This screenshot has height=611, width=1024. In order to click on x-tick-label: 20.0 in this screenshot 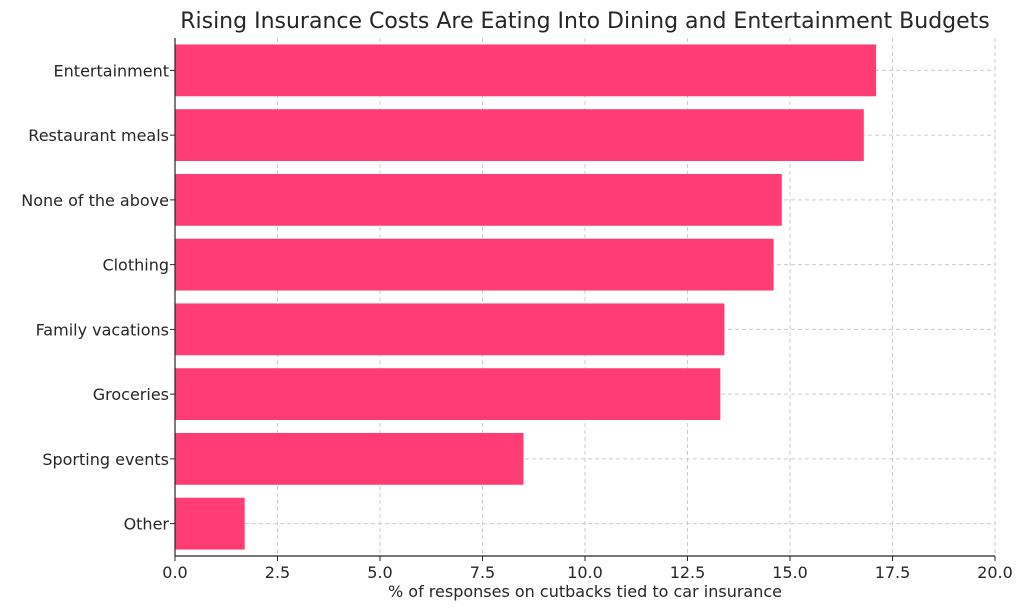, I will do `click(995, 572)`.